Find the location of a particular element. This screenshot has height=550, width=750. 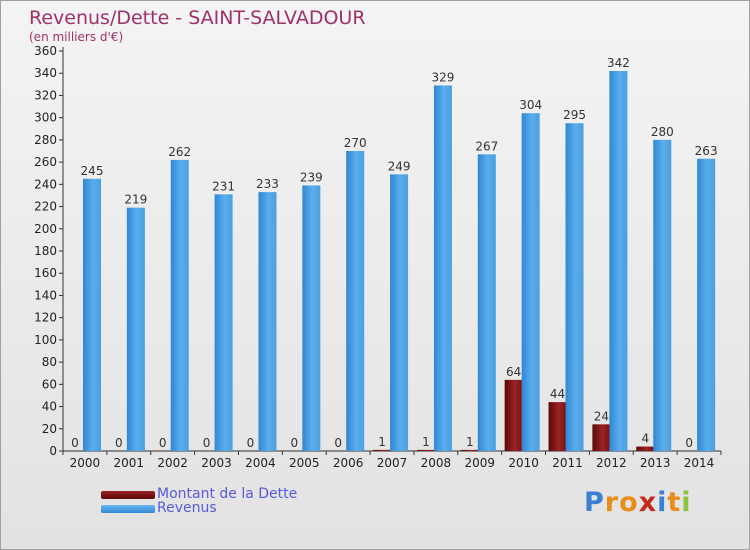

bar-revenus-2008 is located at coordinates (442, 268).